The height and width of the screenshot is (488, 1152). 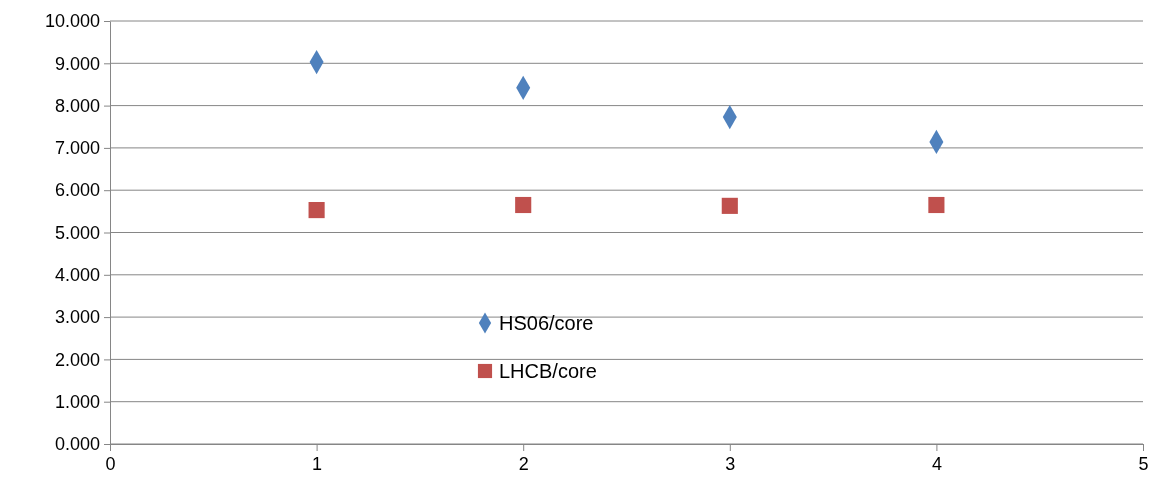 What do you see at coordinates (77, 444) in the screenshot?
I see `y-tick-label: 0.000` at bounding box center [77, 444].